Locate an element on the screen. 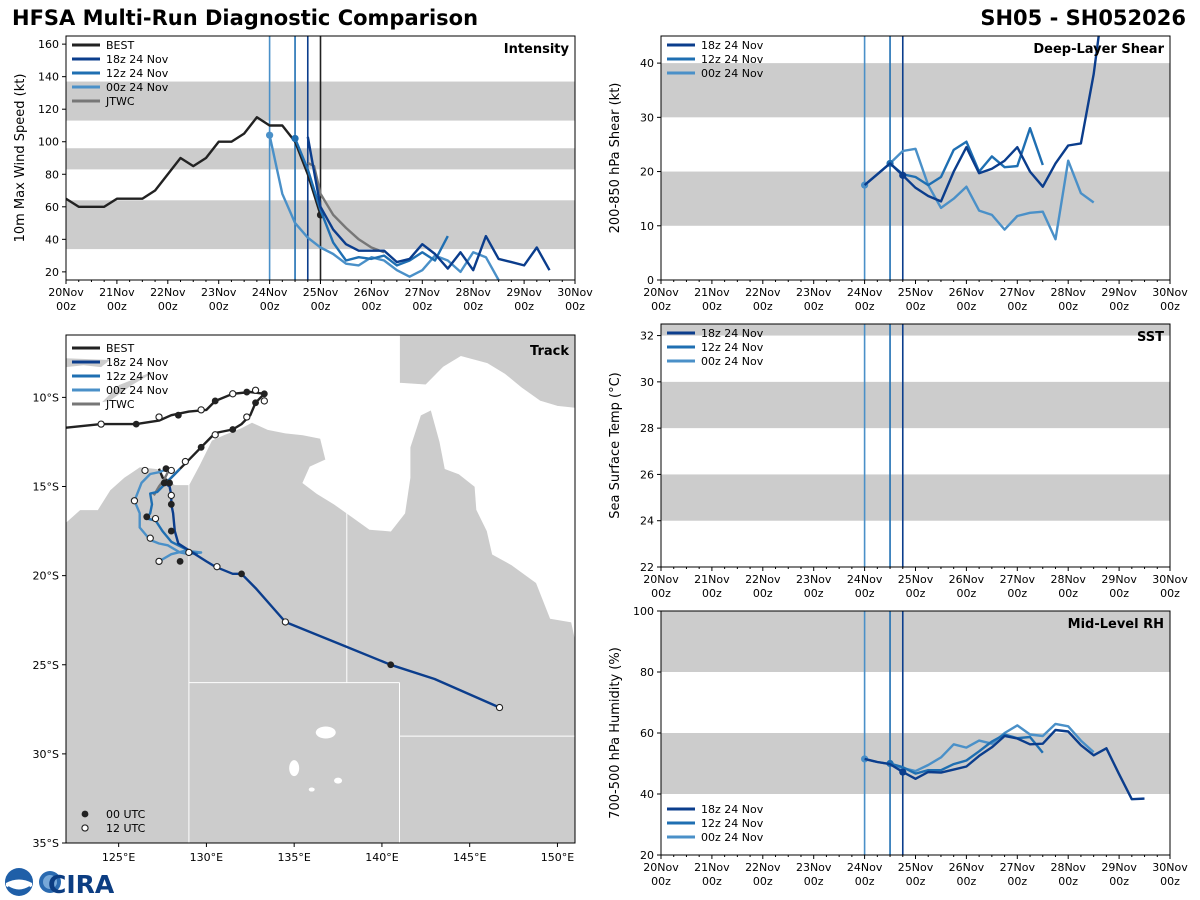  y-tick-label: 0 is located at coordinates (650, 280).